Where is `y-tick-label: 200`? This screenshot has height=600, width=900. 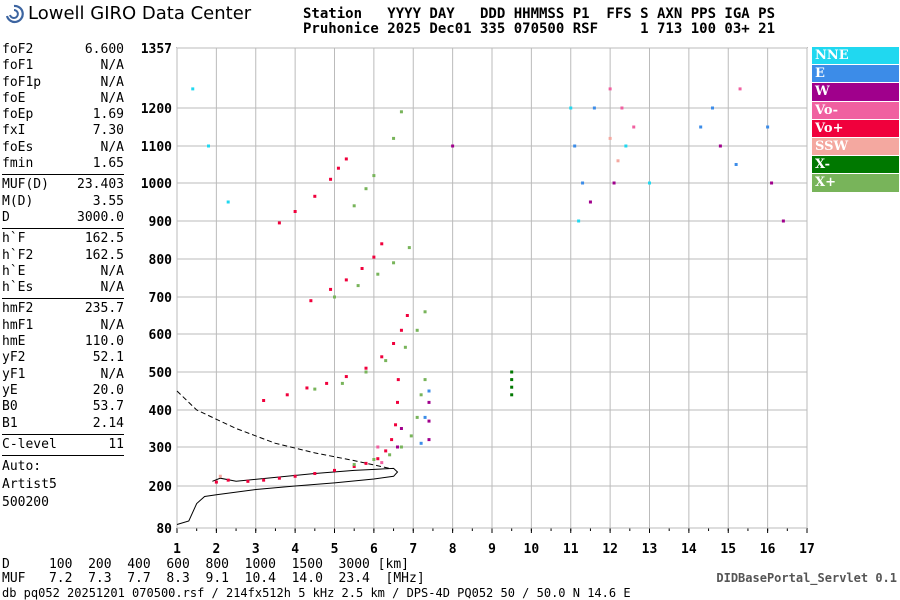
y-tick-label: 200 is located at coordinates (161, 487).